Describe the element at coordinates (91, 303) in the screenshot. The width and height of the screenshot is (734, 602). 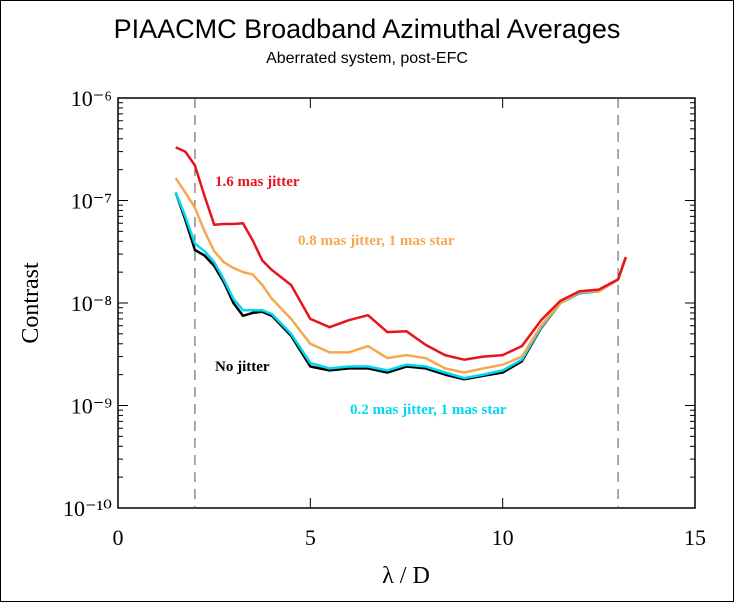
I see `y-tick-label: 10⁻⁸` at that location.